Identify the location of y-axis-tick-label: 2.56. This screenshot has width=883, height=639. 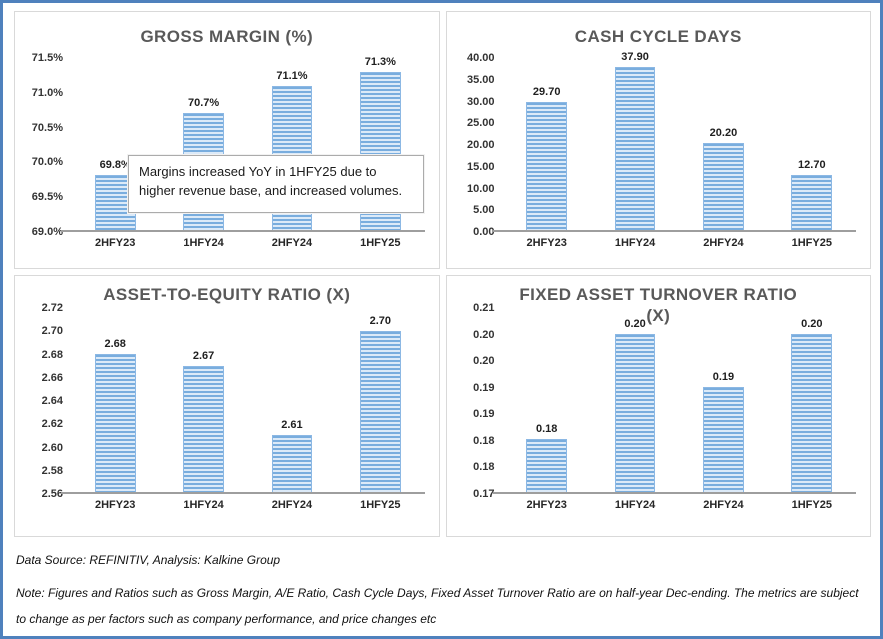
(52, 494).